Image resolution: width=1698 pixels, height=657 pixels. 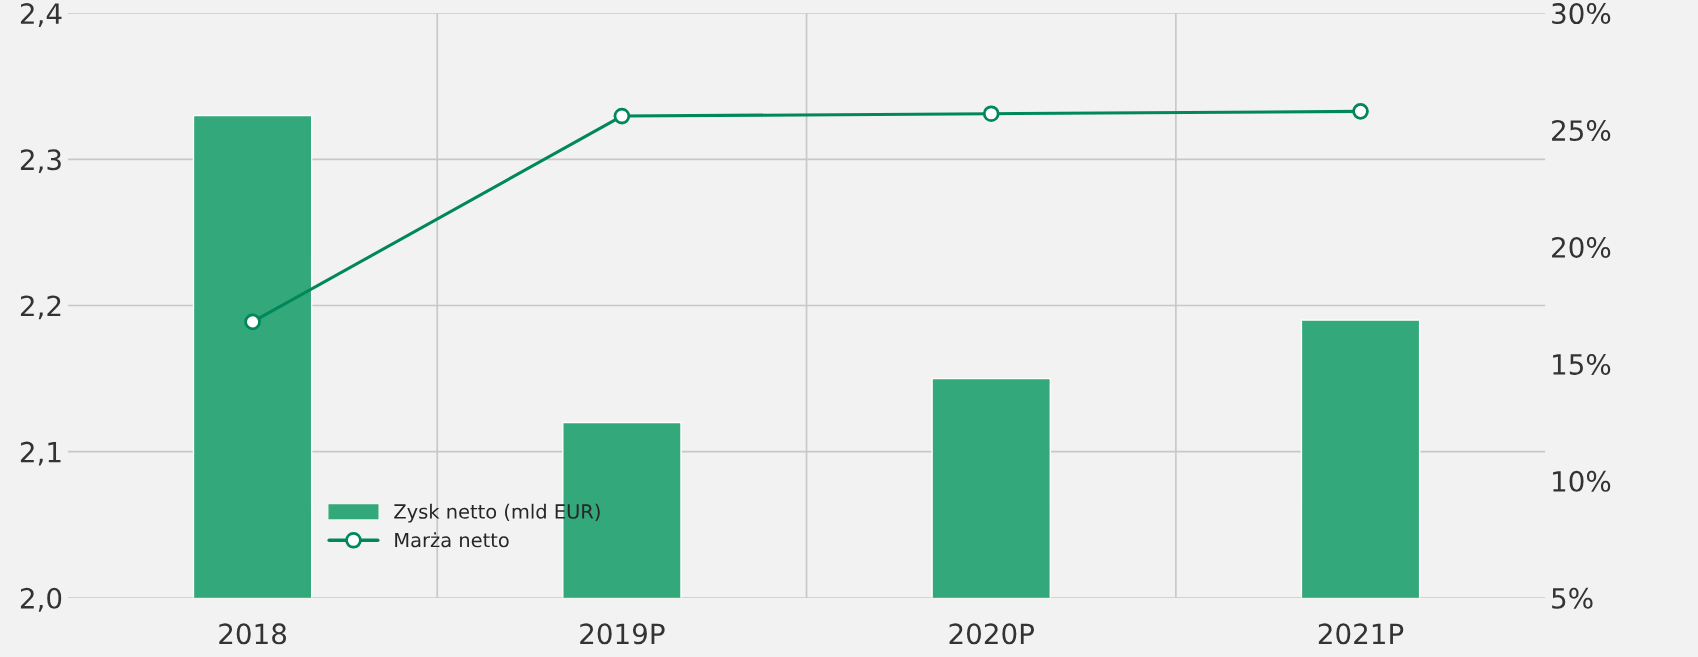 I want to click on y-tick-label: 2,1, so click(x=40, y=453).